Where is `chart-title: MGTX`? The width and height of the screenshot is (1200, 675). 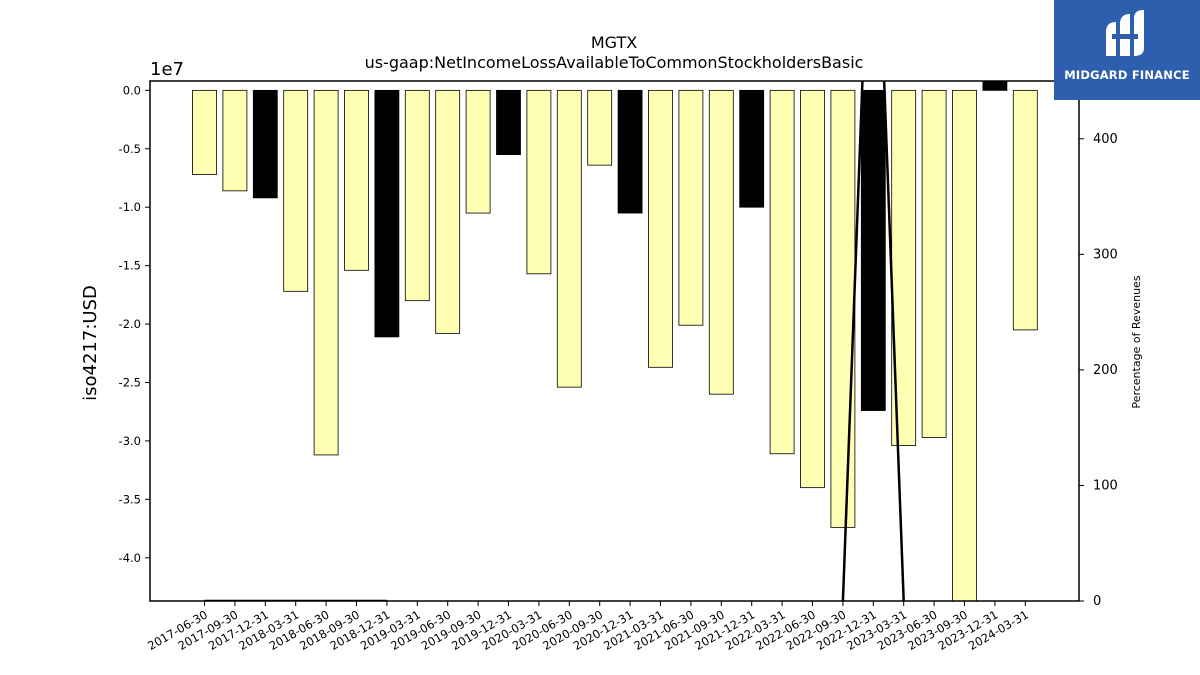 chart-title: MGTX is located at coordinates (614, 42).